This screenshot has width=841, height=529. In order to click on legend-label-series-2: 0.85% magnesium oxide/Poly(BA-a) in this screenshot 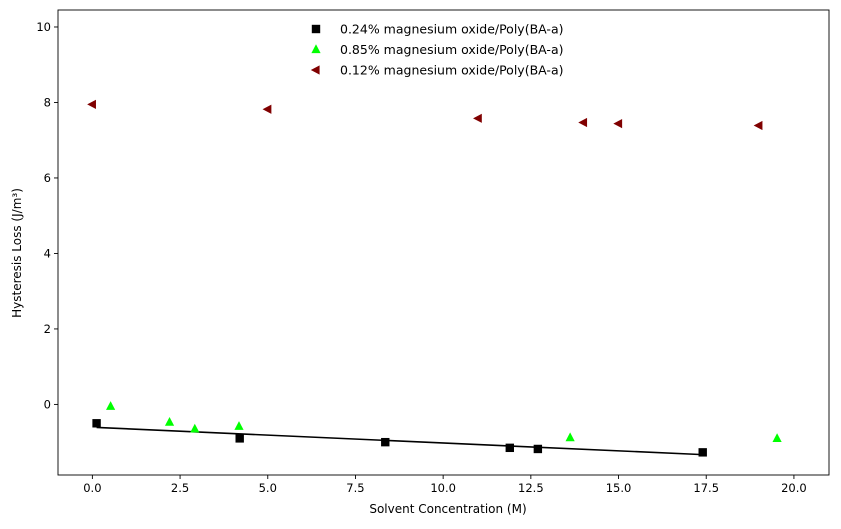, I will do `click(451, 49)`.